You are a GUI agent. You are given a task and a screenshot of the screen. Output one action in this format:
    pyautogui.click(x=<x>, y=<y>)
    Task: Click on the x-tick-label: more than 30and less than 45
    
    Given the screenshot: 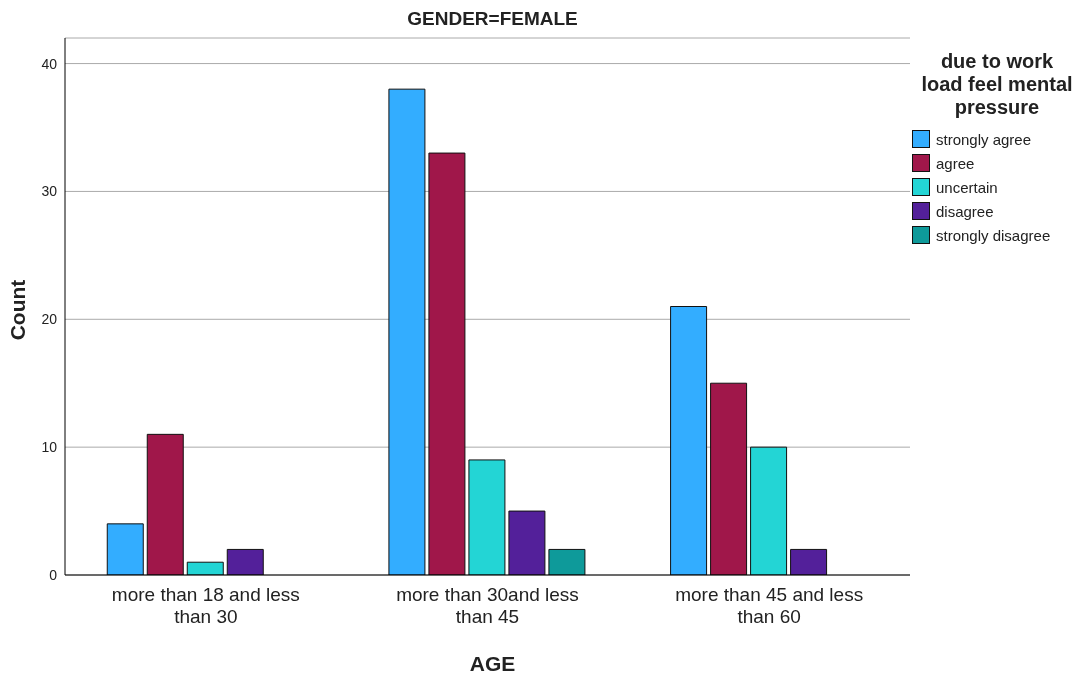 What is the action you would take?
    pyautogui.click(x=487, y=605)
    